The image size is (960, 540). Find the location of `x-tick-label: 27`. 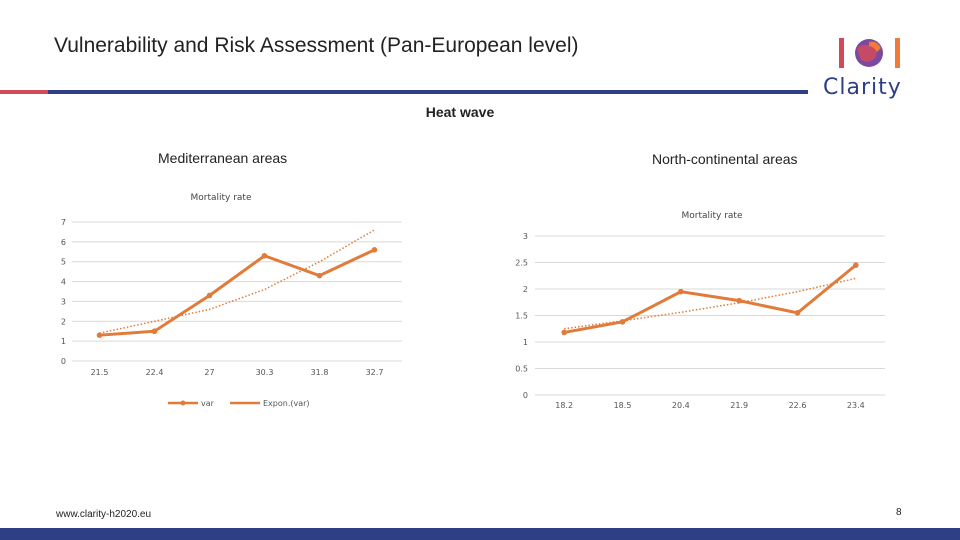

x-tick-label: 27 is located at coordinates (209, 372).